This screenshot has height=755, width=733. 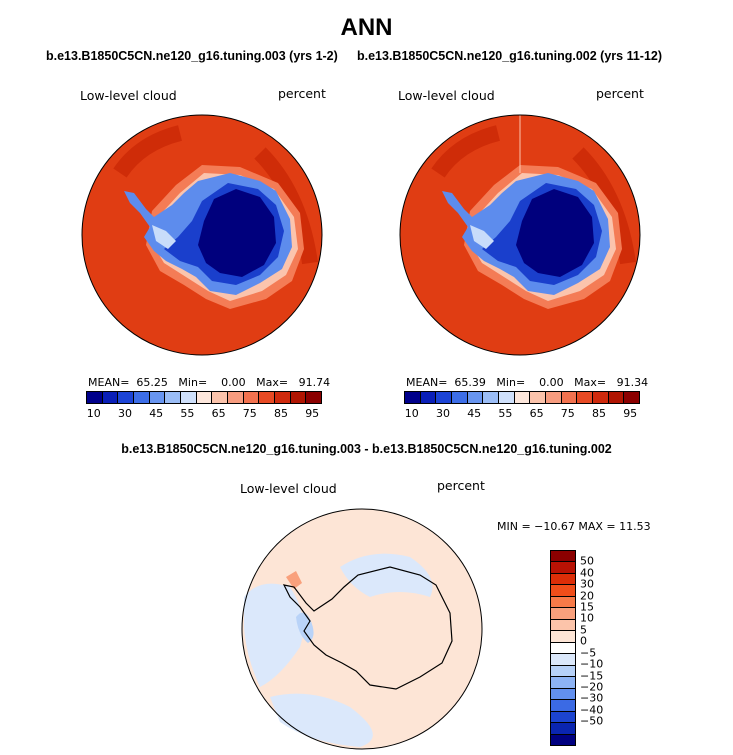 What do you see at coordinates (321, 720) in the screenshot?
I see `diff-negative-patch-south` at bounding box center [321, 720].